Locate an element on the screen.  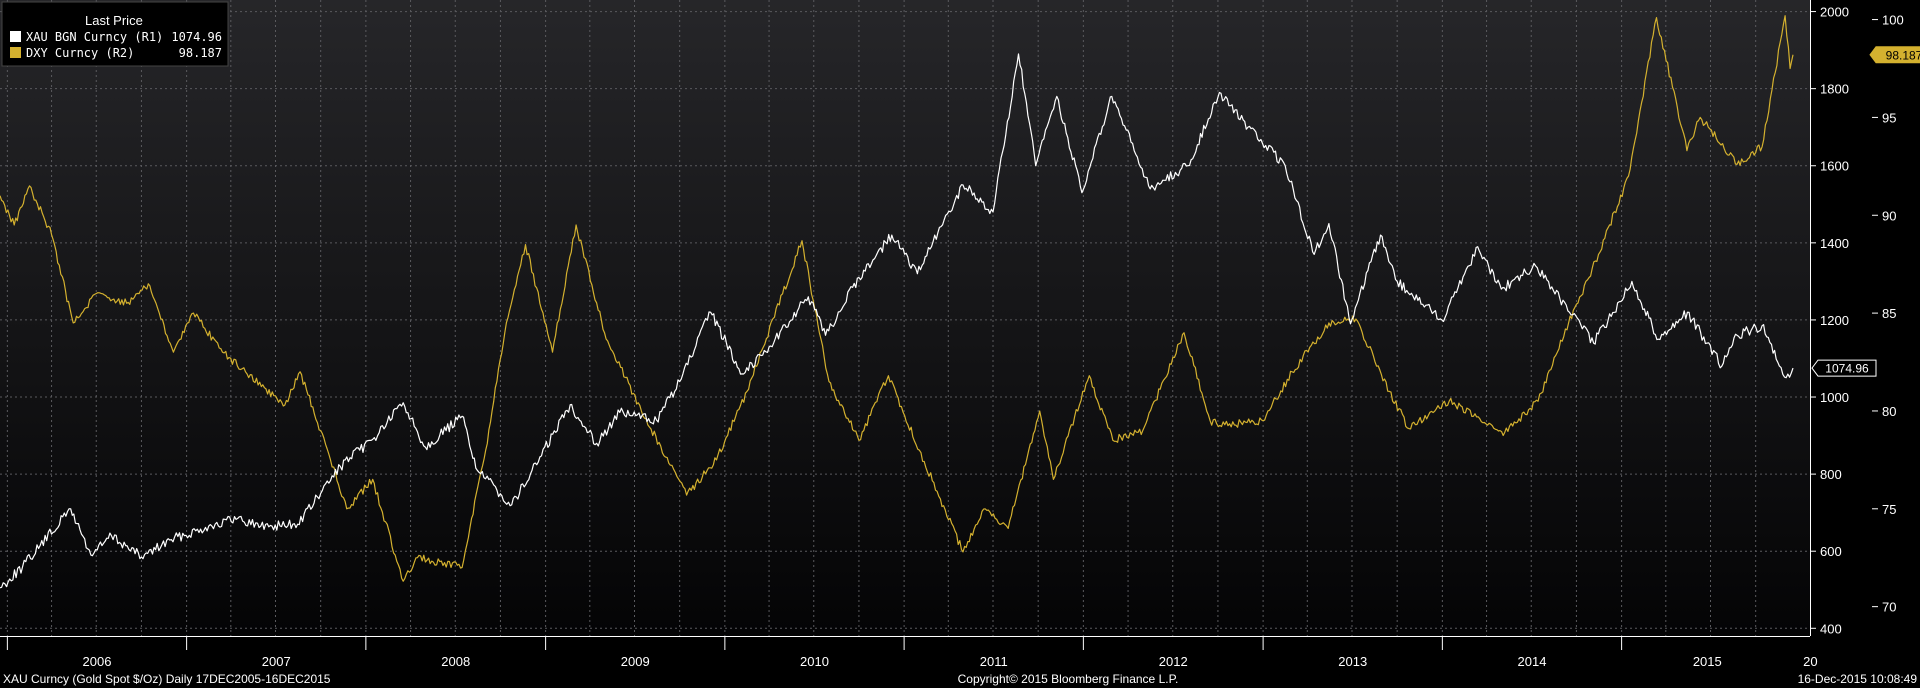
x-tick-label: 2009 is located at coordinates (635, 661).